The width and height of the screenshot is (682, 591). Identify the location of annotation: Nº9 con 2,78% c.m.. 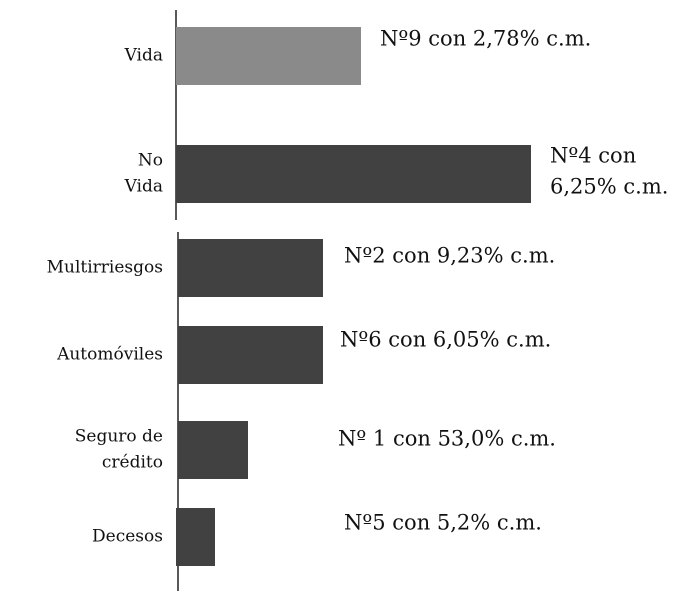
(485, 39).